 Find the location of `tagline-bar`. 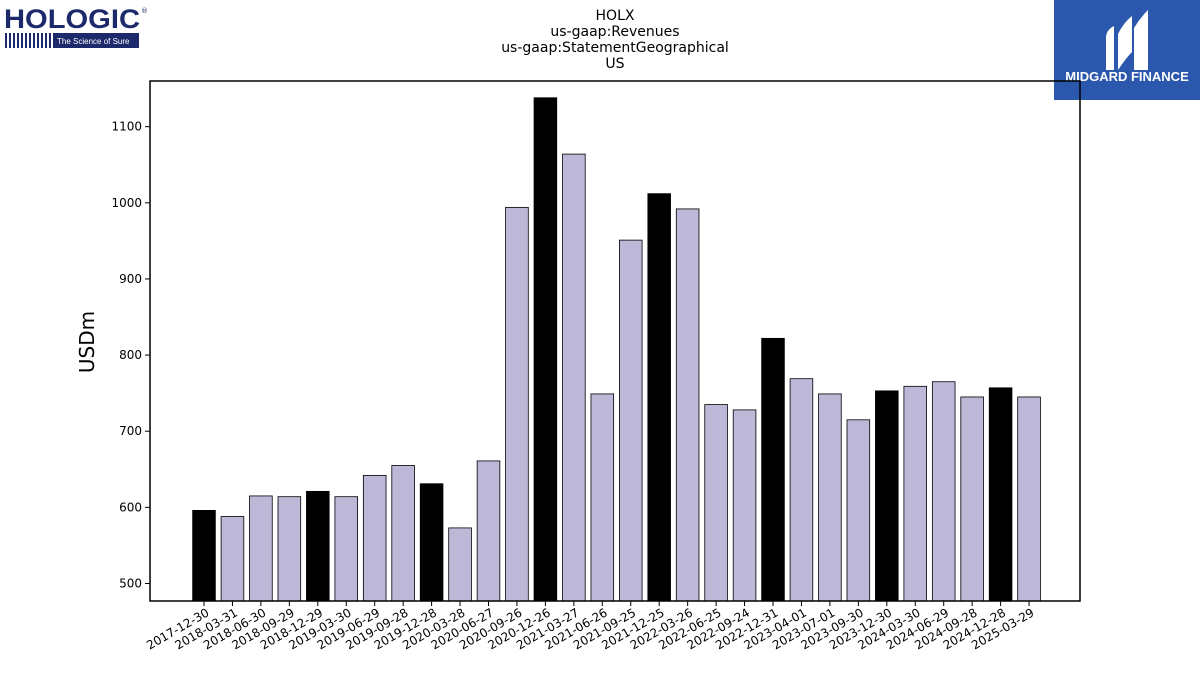

tagline-bar is located at coordinates (96, 40).